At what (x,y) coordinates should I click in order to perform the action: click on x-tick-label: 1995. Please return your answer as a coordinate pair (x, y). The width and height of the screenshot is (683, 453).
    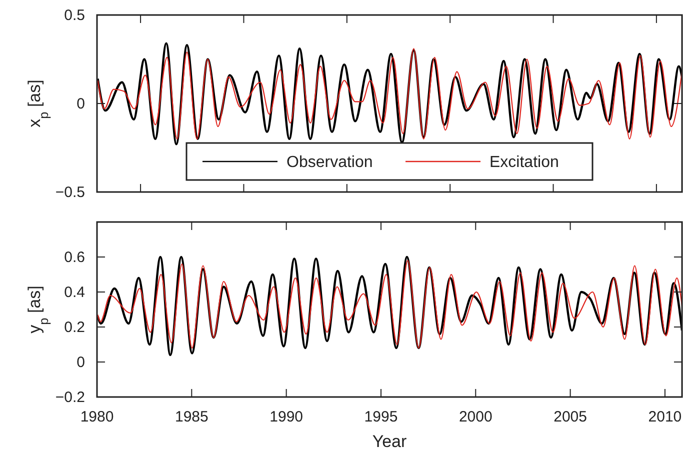
    Looking at the image, I should click on (381, 417).